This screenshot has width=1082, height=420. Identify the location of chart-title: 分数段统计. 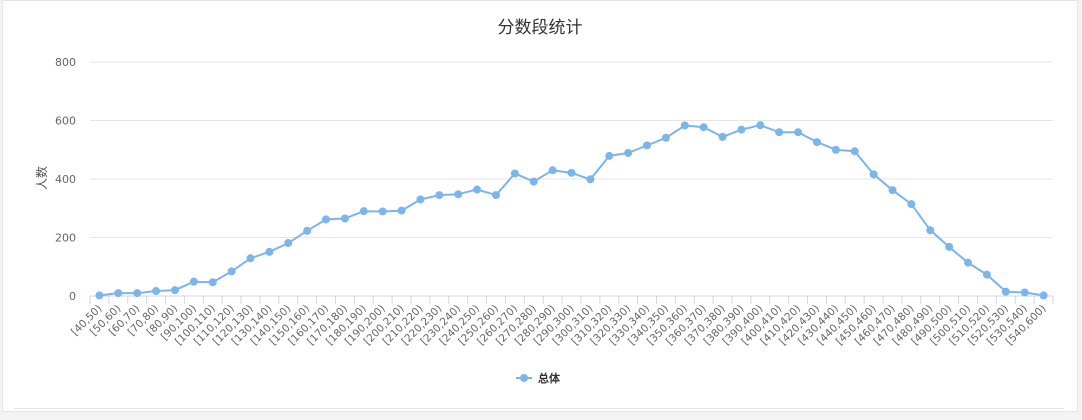
(540, 28).